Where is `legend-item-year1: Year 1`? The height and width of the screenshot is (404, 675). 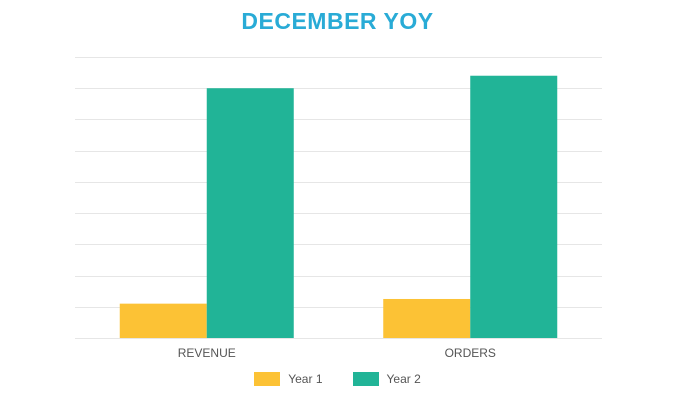 legend-item-year1: Year 1 is located at coordinates (288, 379).